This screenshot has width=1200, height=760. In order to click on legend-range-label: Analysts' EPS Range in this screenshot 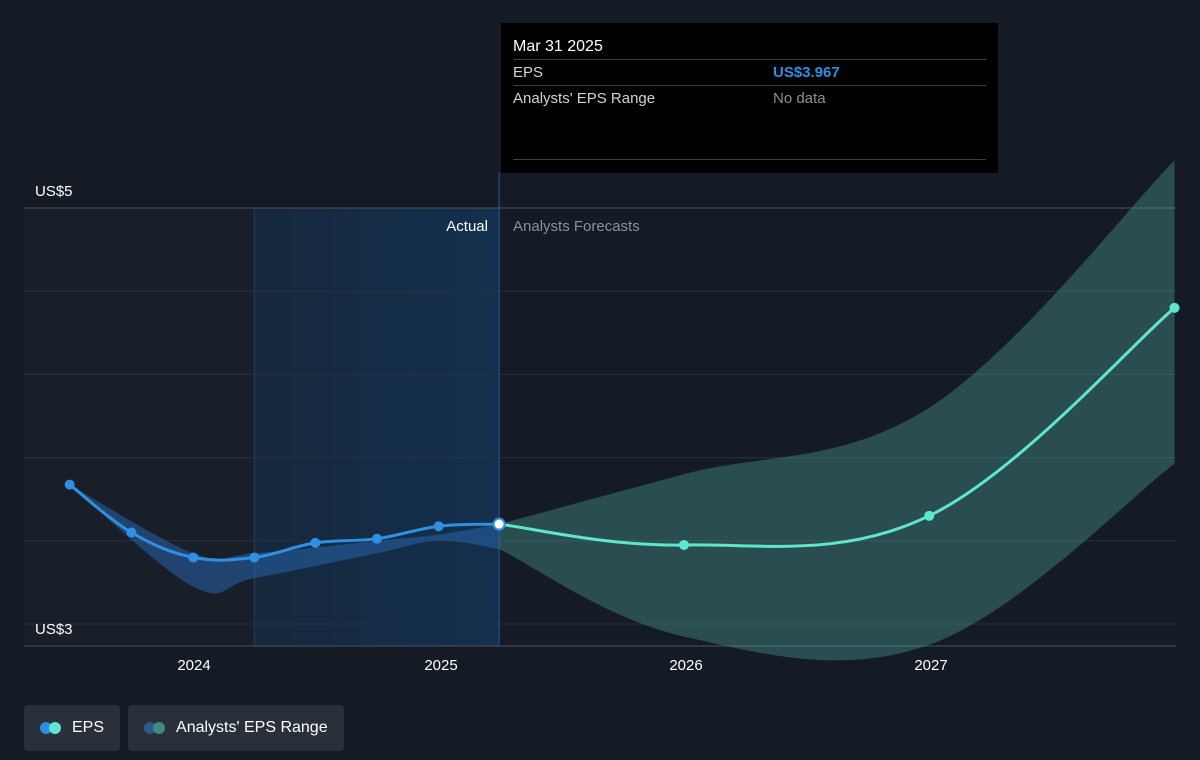, I will do `click(252, 727)`.